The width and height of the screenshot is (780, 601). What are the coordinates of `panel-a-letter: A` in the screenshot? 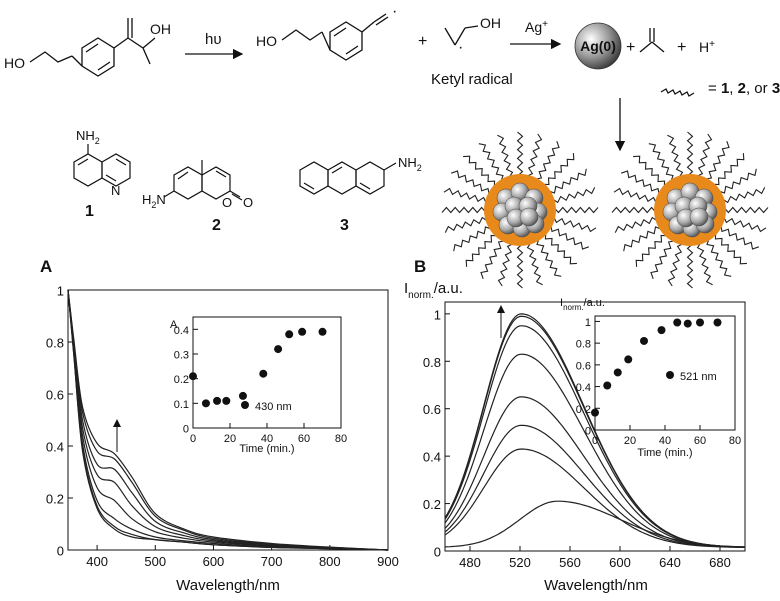 It's located at (46, 266).